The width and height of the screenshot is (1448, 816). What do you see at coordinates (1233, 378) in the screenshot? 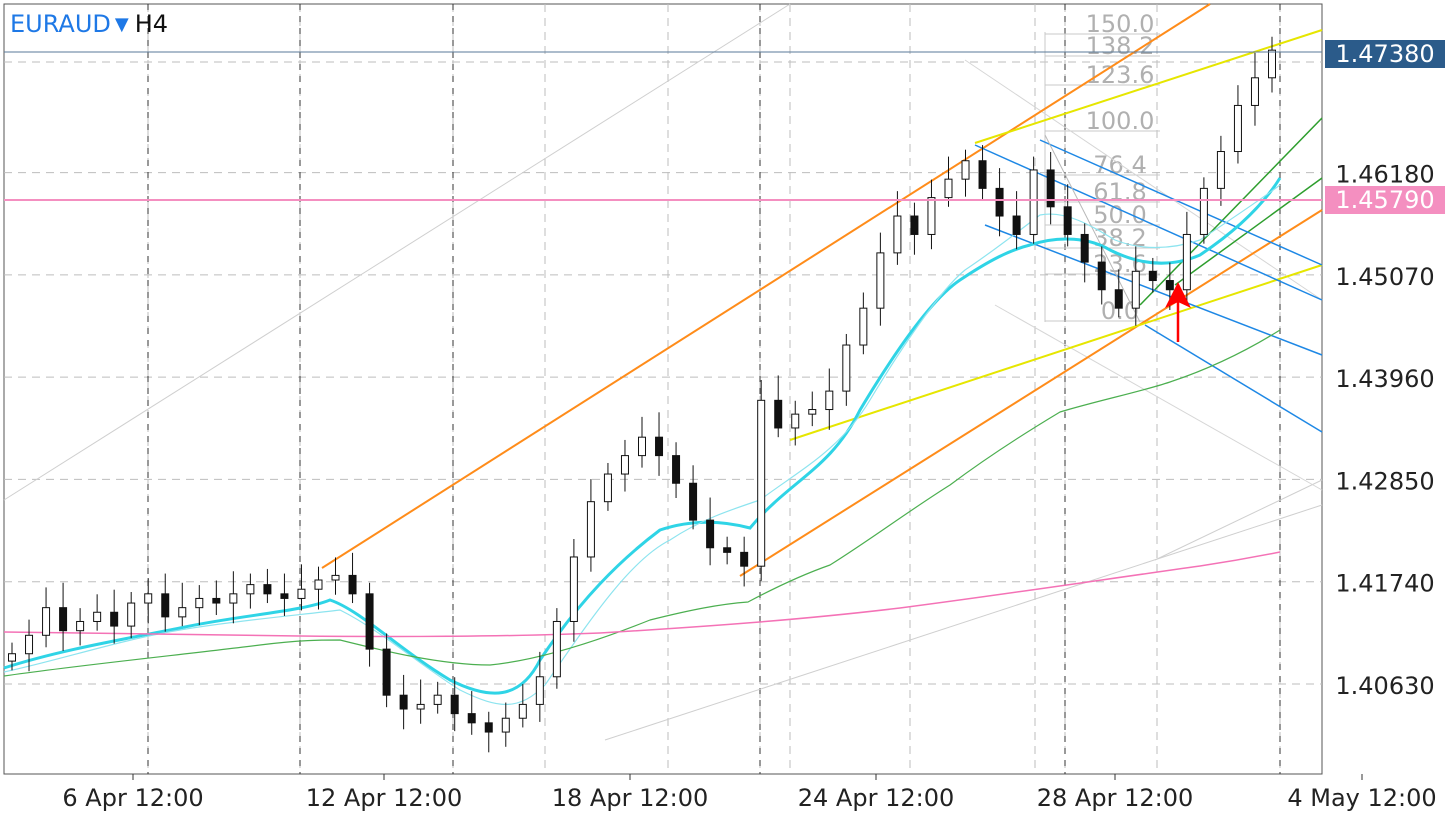
I see `blue-channel-lower` at bounding box center [1233, 378].